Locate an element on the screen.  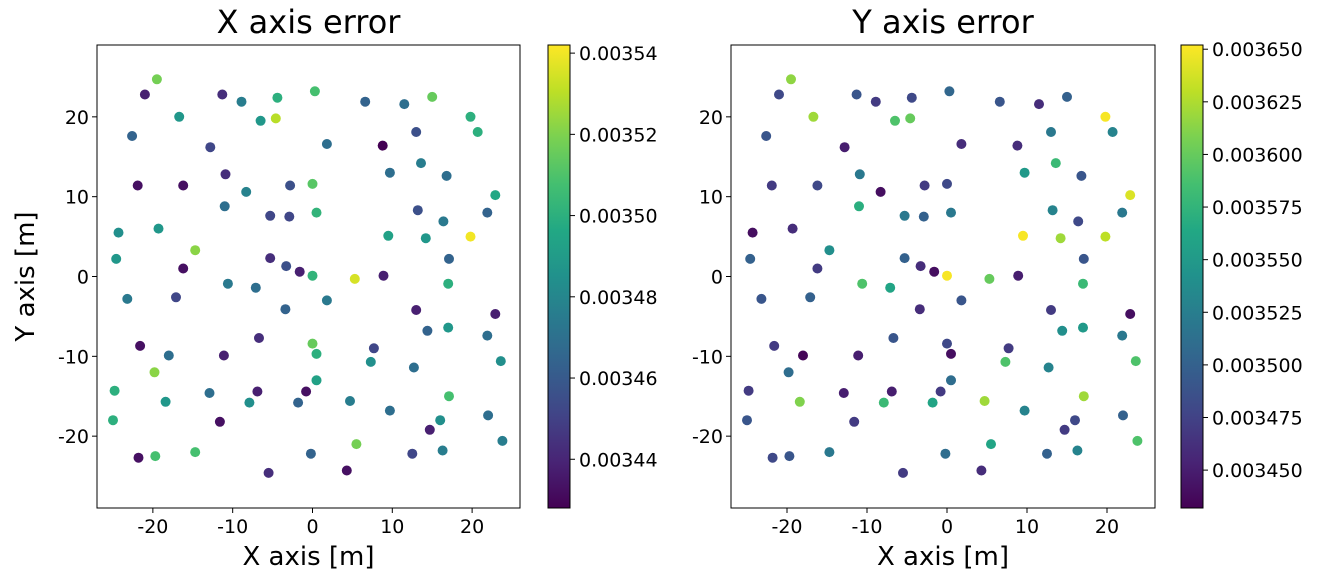
x-tick-label: 20 is located at coordinates (472, 527).